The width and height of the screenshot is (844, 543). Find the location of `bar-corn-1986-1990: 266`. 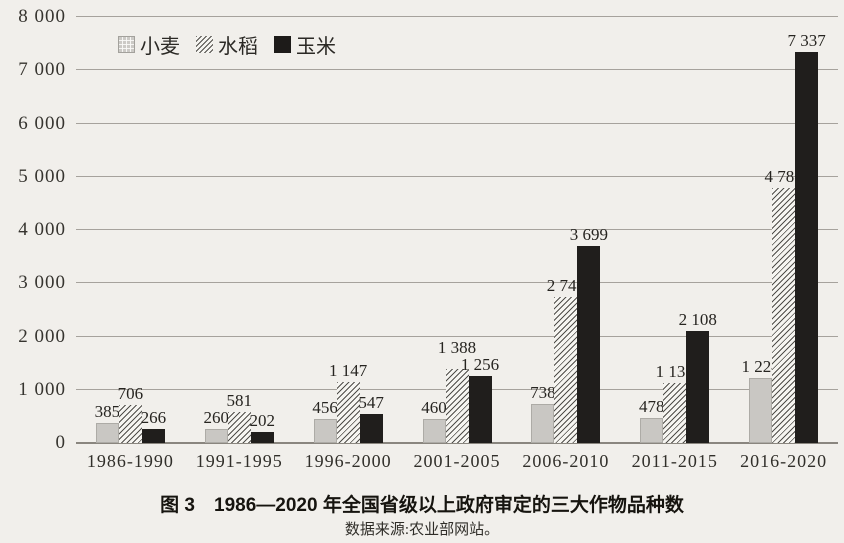

bar-corn-1986-1990: 266 is located at coordinates (153, 426).